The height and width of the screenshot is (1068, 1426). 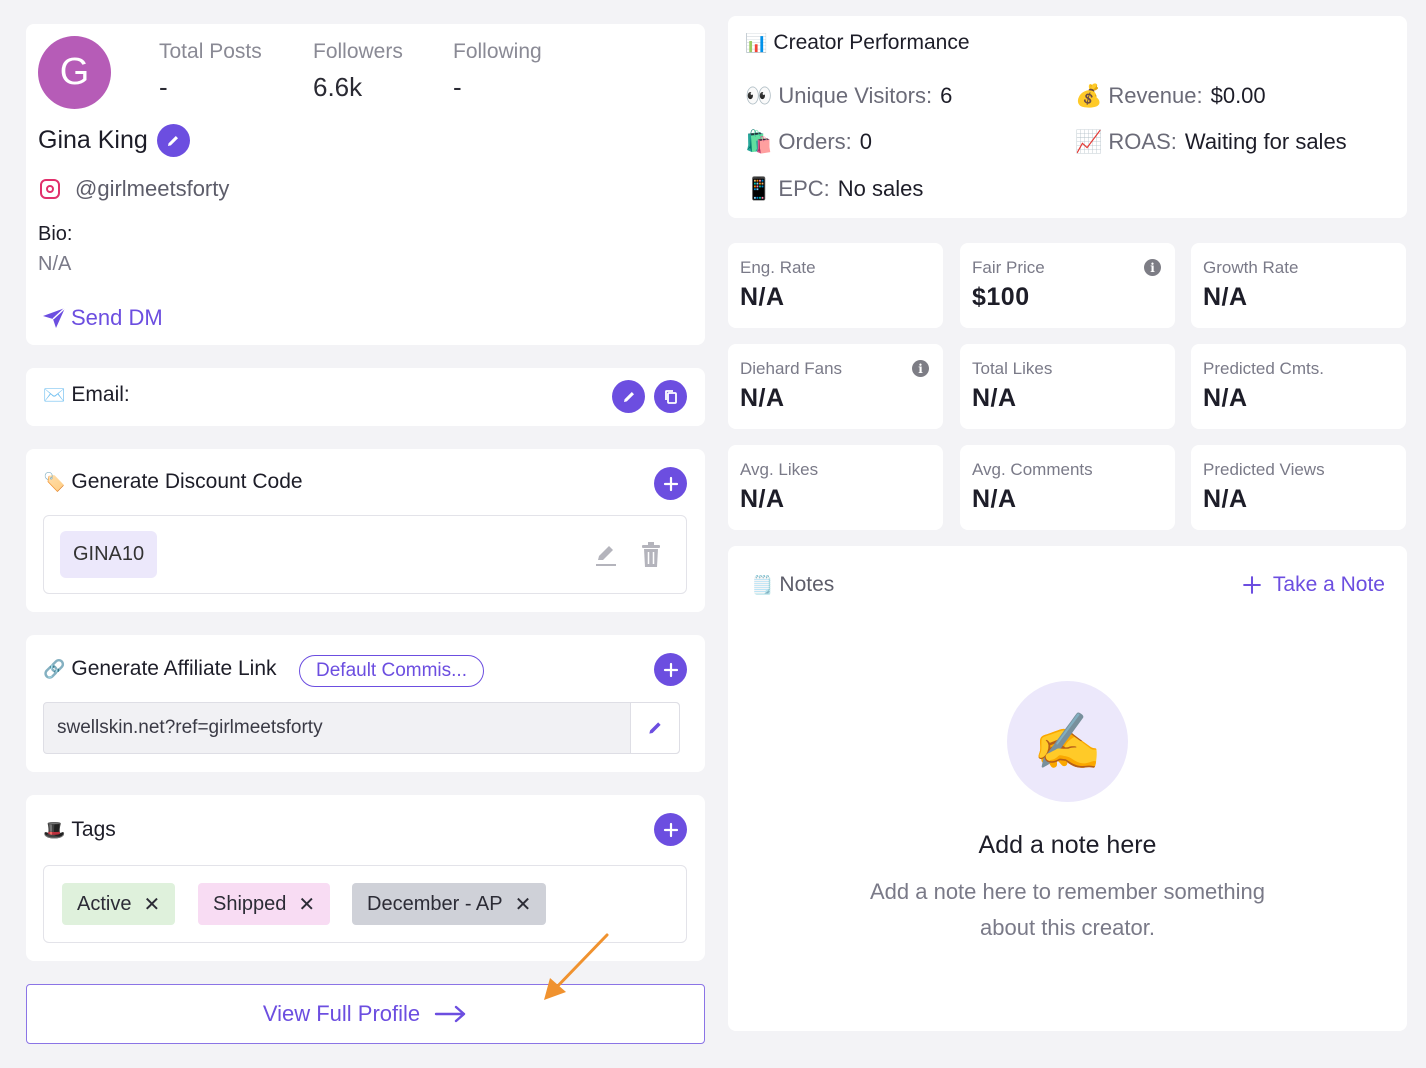 I want to click on name-row: Gina King, so click(x=114, y=140).